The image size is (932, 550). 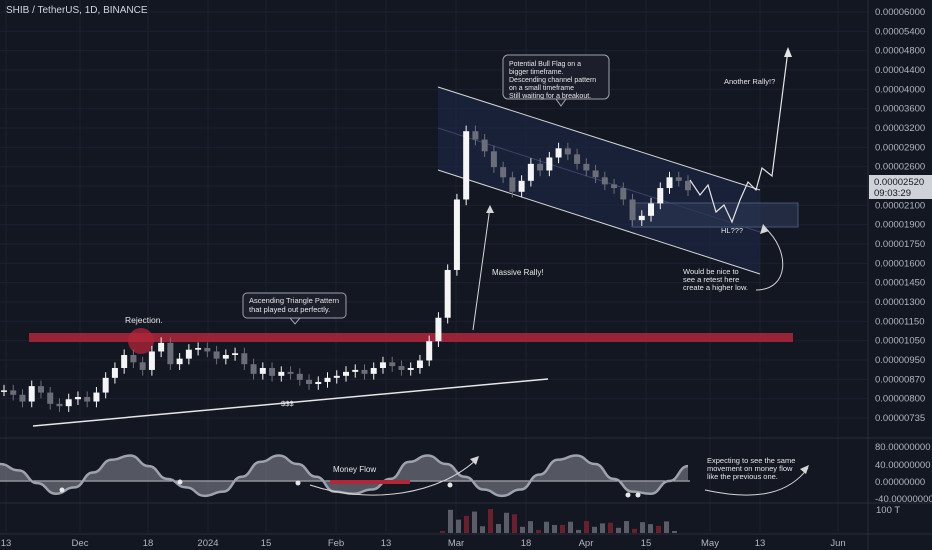 What do you see at coordinates (423, 543) in the screenshot?
I see `time-axis: 13 Dec 18 2024 15 Feb 13 Mar 18 Apr 15 May 13 Jun` at bounding box center [423, 543].